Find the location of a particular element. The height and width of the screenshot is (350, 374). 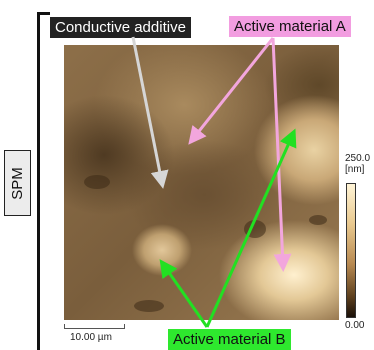

scale-bar-label: 10.00 µm is located at coordinates (91, 337).